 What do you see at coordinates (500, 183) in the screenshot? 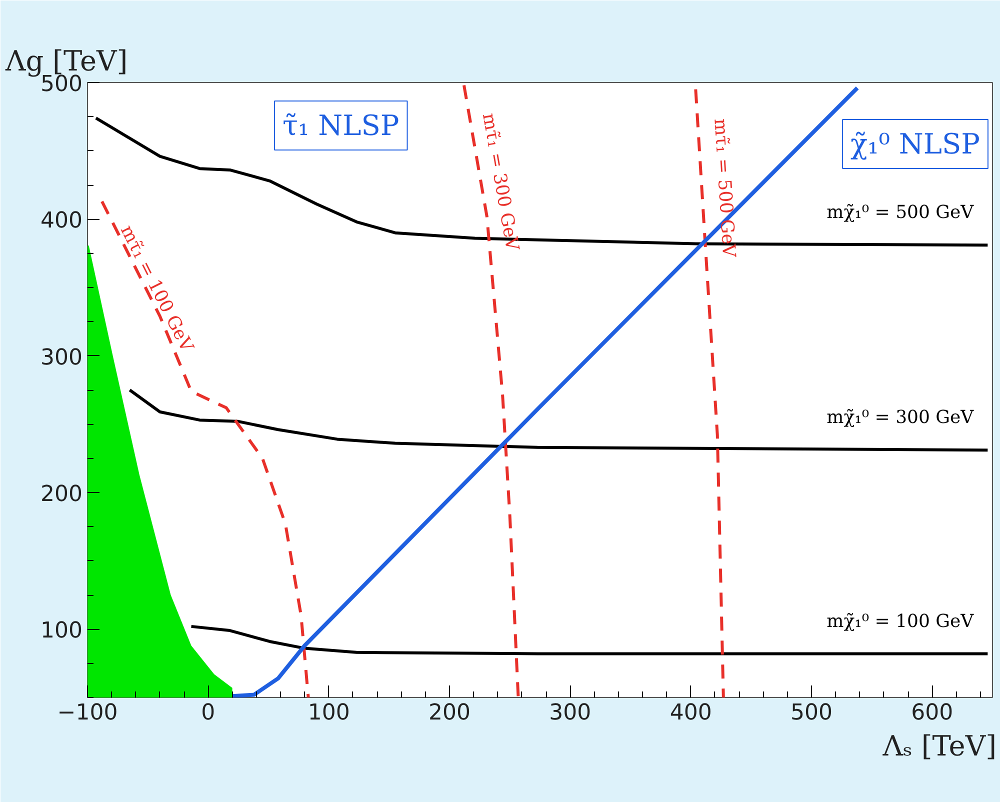
I see `text: mτ̃₁ = 300 GeV` at bounding box center [500, 183].